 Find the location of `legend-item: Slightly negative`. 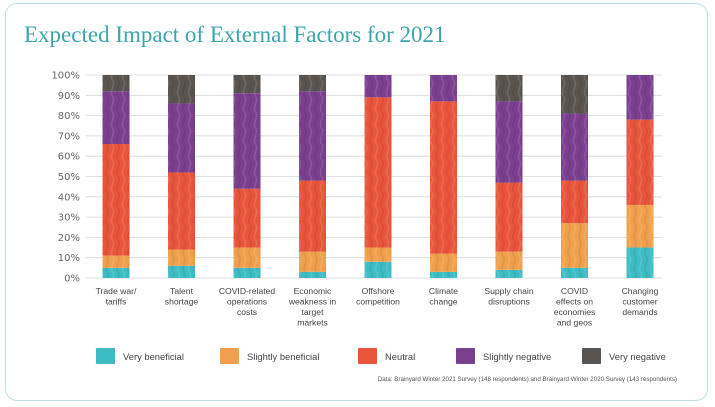

legend-item: Slightly negative is located at coordinates (503, 356).